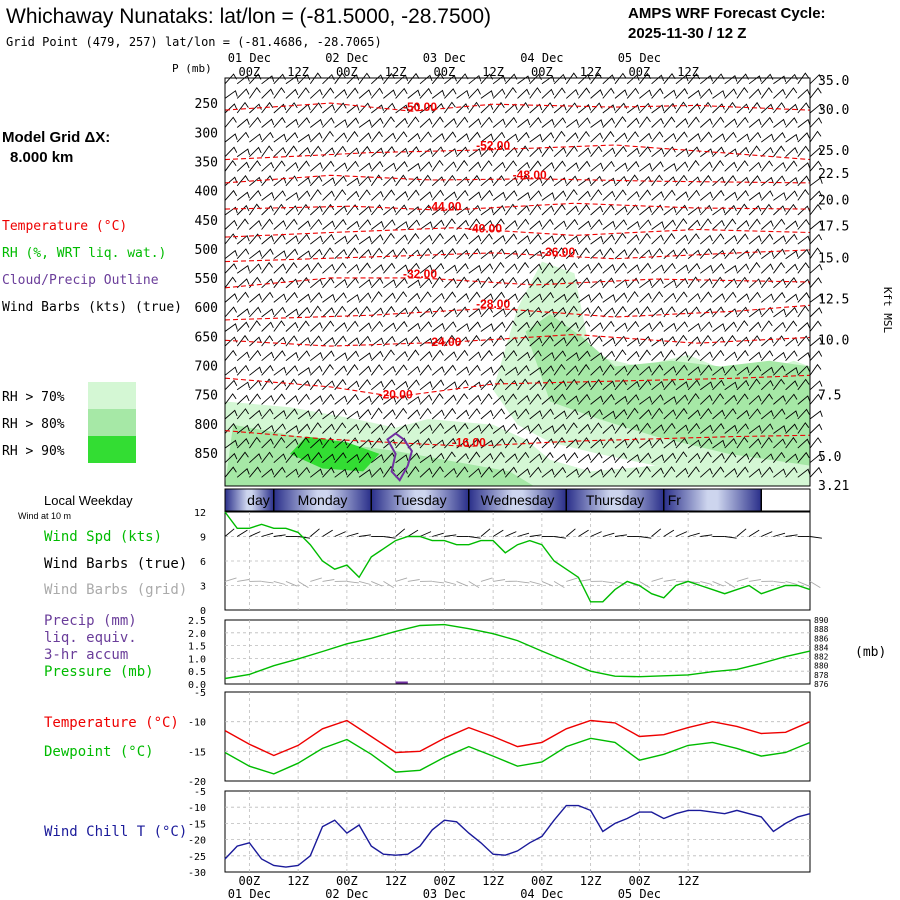 The height and width of the screenshot is (900, 900). I want to click on kft-tick-label: 25.0, so click(833, 151).